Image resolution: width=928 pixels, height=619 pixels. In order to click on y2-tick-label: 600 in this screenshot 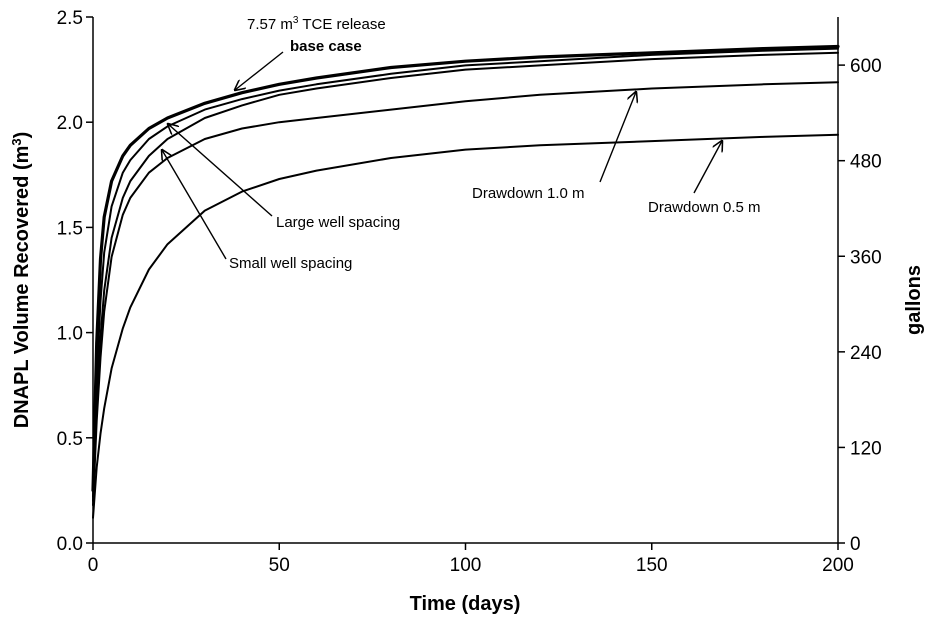, I will do `click(866, 66)`.